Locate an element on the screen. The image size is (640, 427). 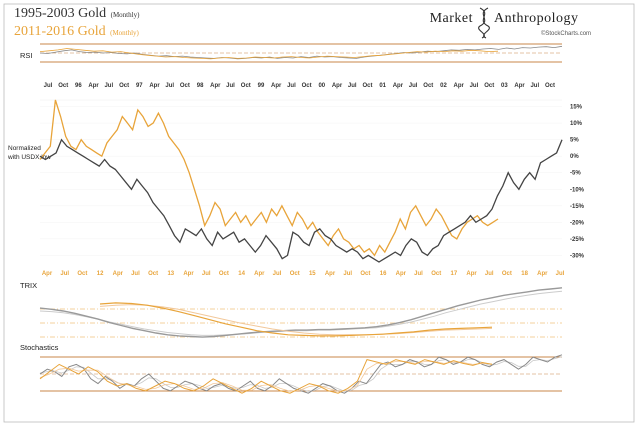
stoch-line-2011 is located at coordinates (266, 376).